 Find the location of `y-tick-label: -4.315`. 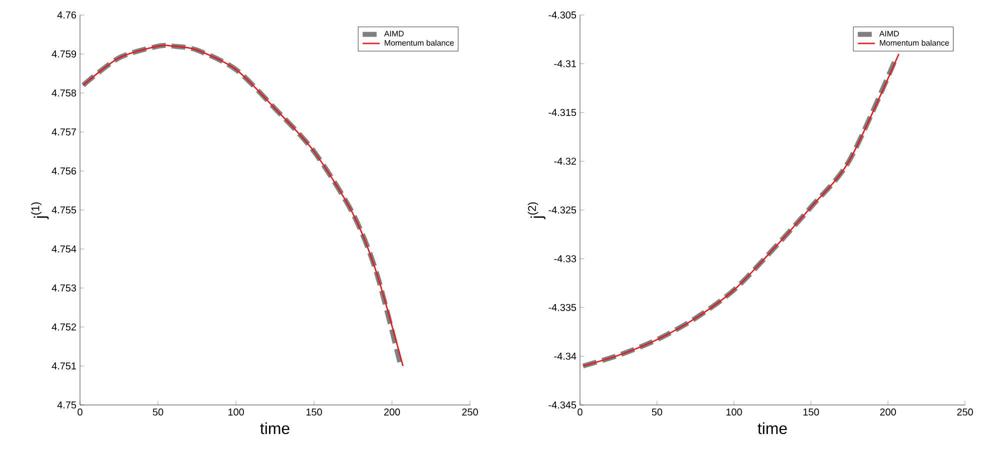

y-tick-label: -4.315 is located at coordinates (562, 112).